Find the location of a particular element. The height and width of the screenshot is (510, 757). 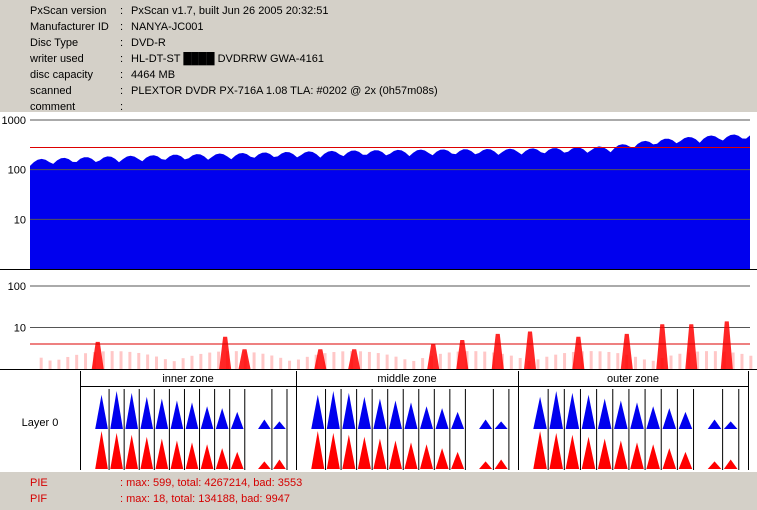

zone-label: outer zone is located at coordinates (633, 379).